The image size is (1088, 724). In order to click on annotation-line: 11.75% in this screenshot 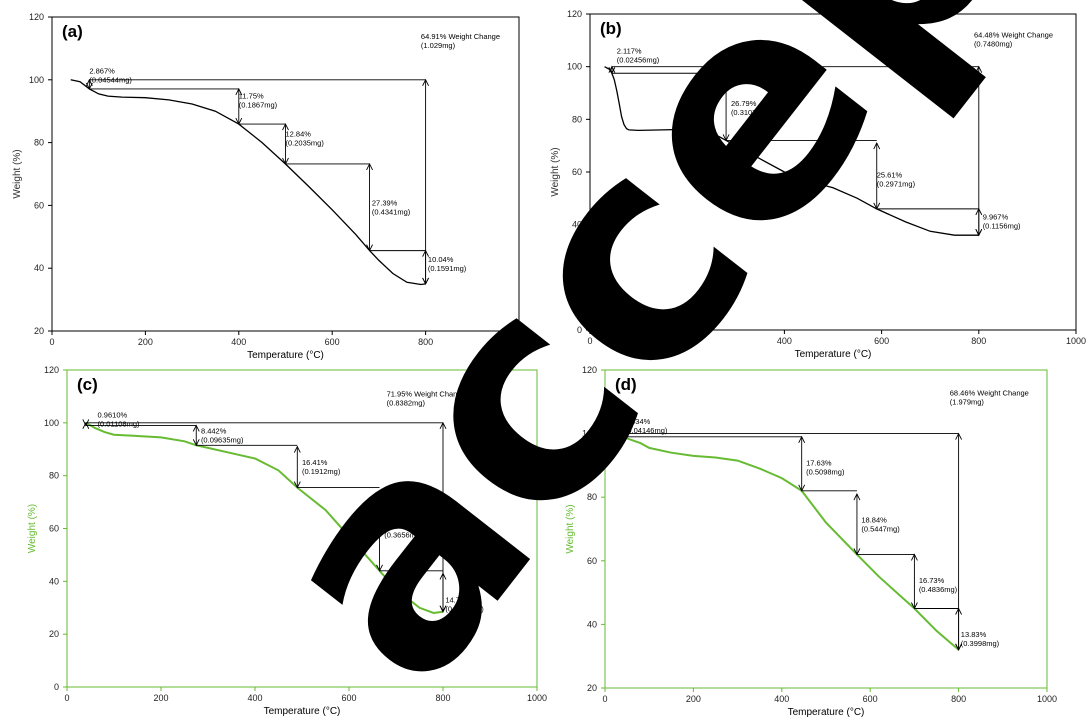, I will do `click(251, 96)`.